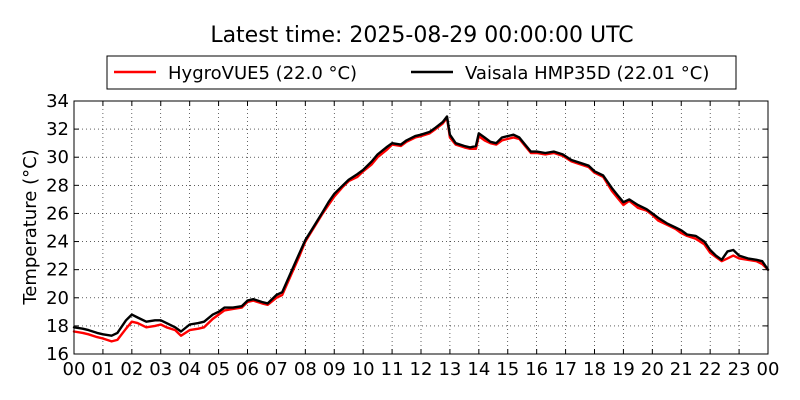 The height and width of the screenshot is (400, 800). I want to click on x-tick-label: 10, so click(363, 369).